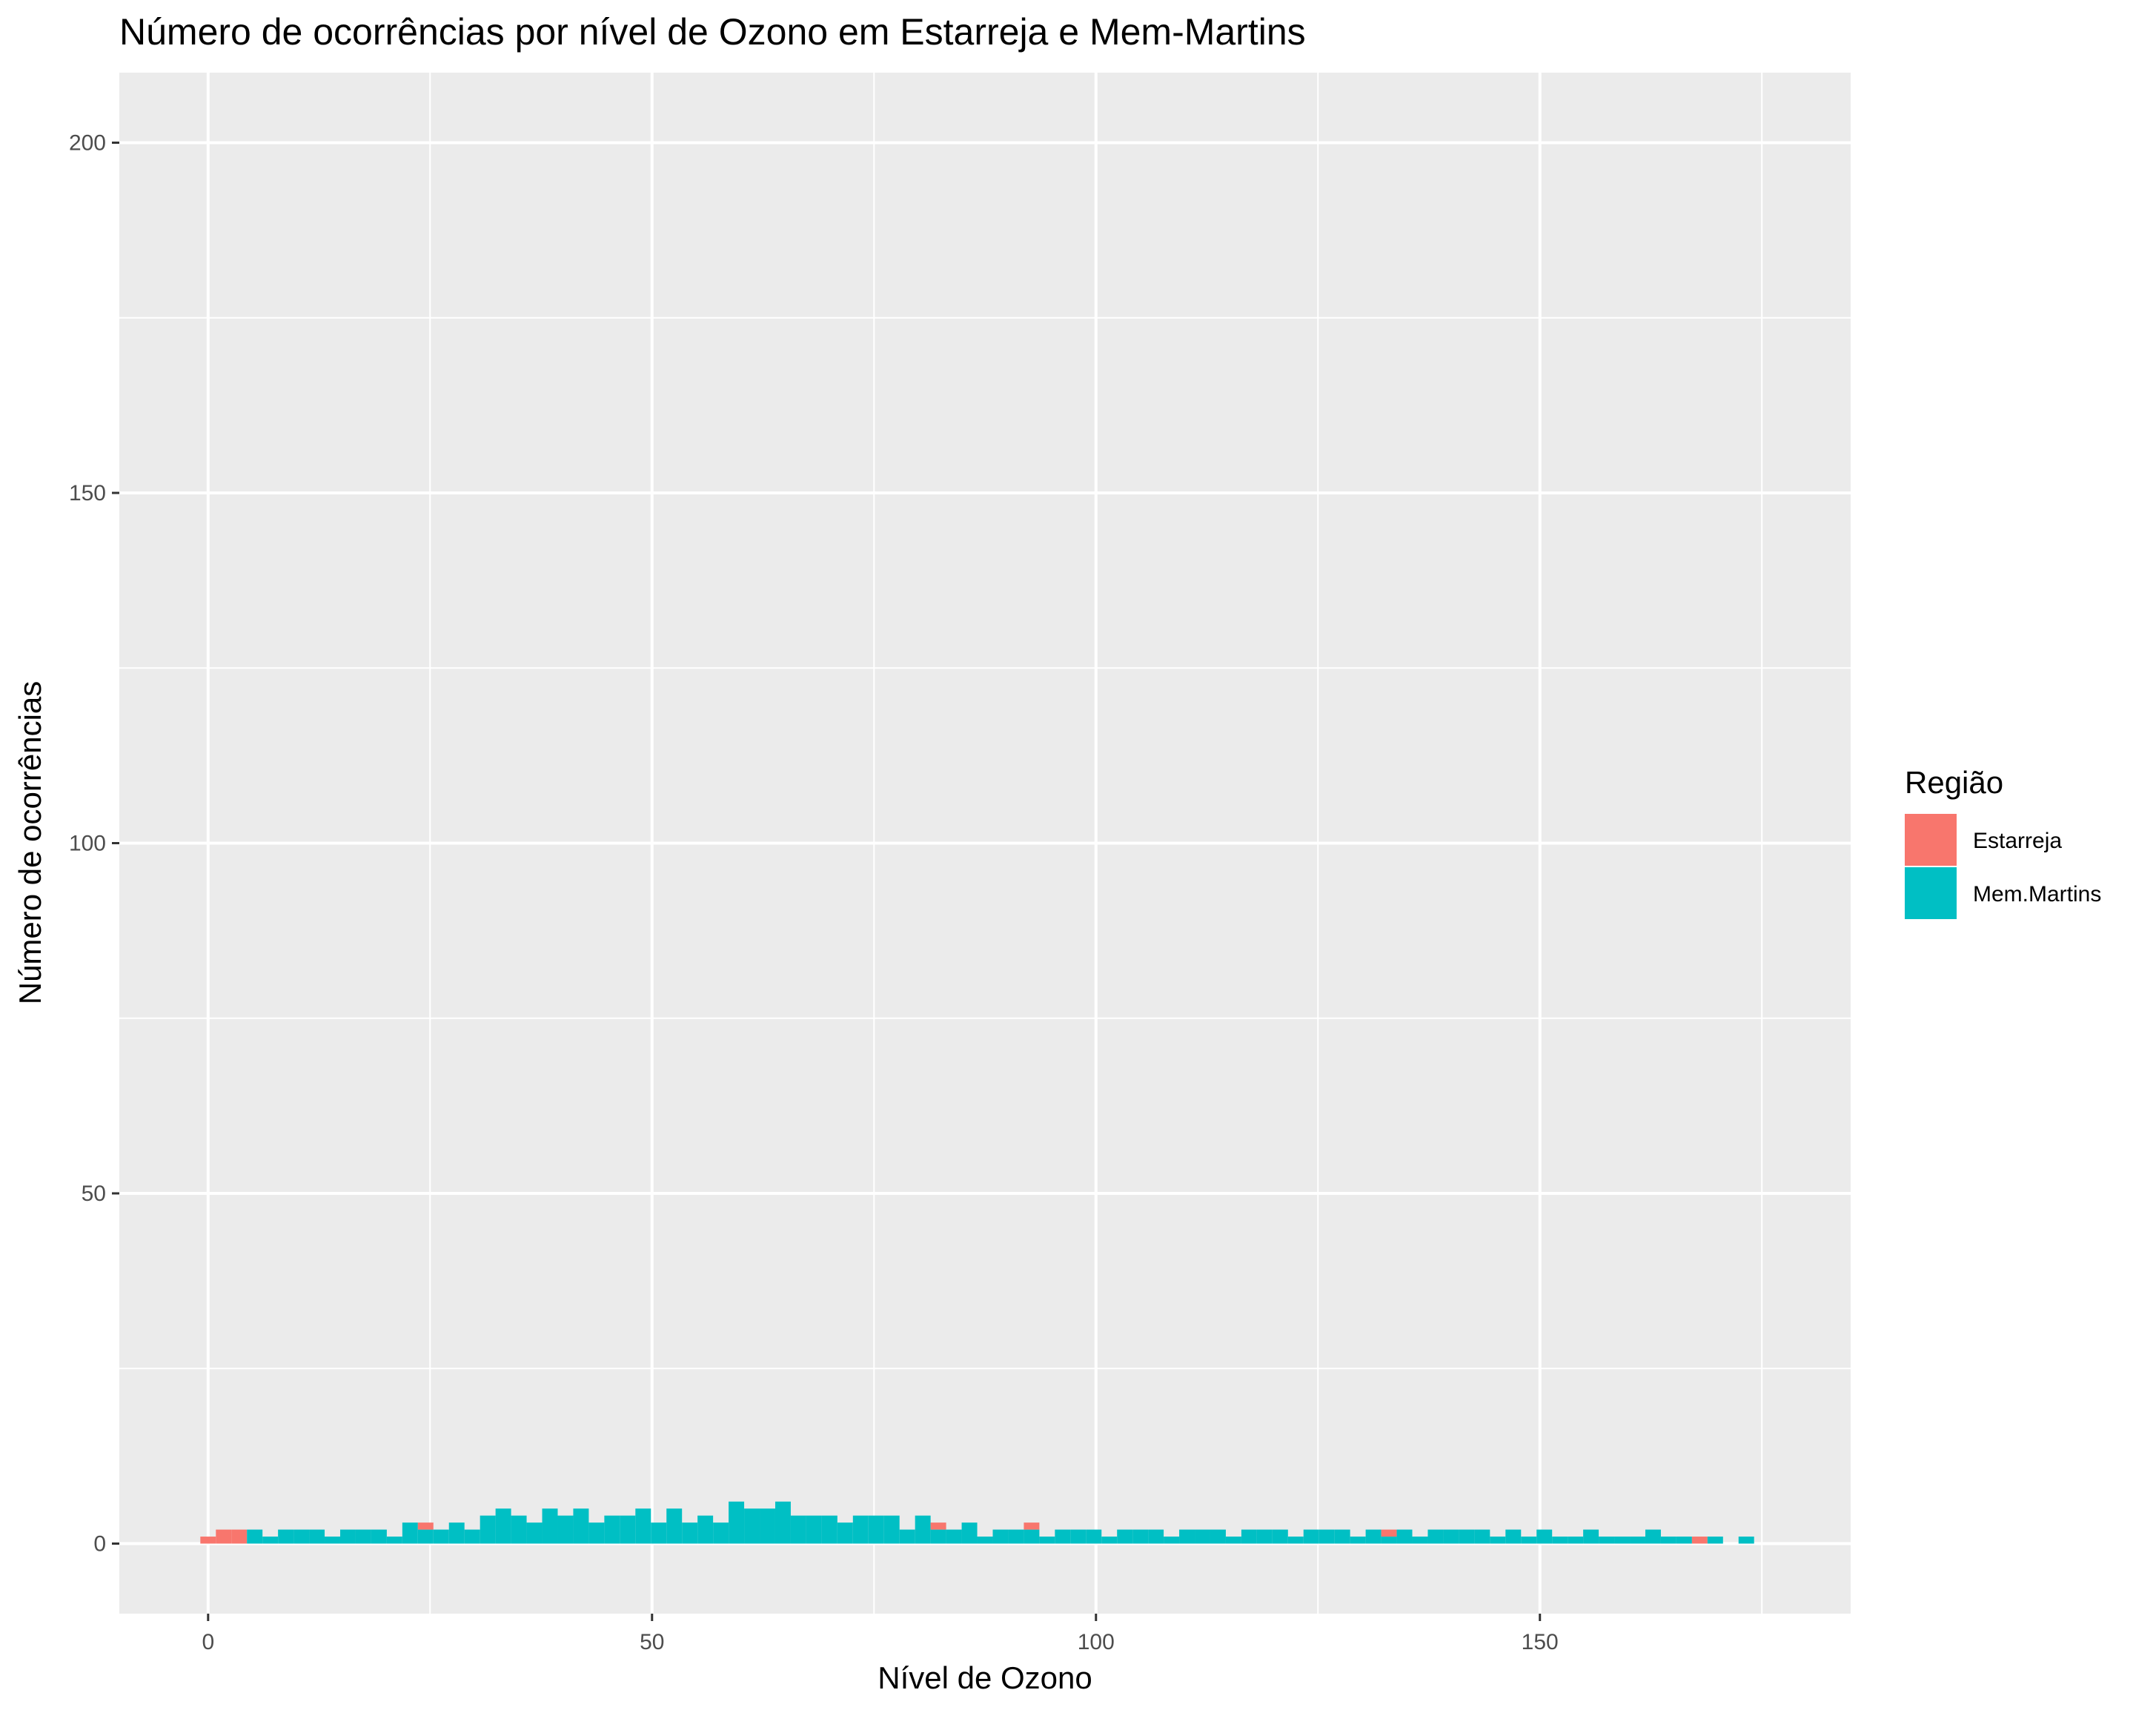 The width and height of the screenshot is (2156, 1710). Describe the element at coordinates (2017, 841) in the screenshot. I see `legend-label: Estarreja` at that location.